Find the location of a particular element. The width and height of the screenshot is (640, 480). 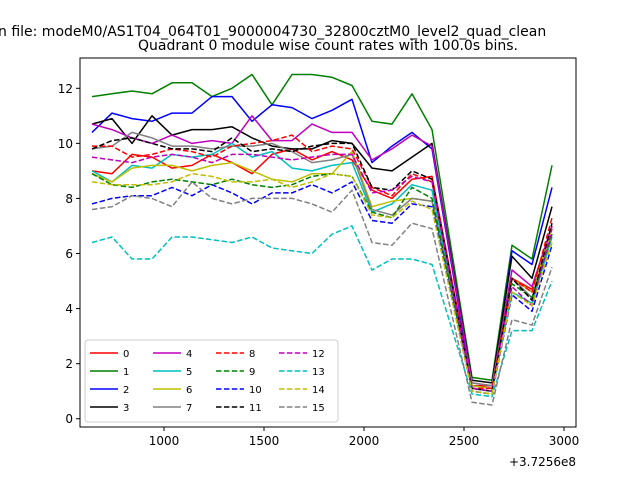

x-axis-ticks: 1000 1500 2000 2500 3000 is located at coordinates (364, 437).